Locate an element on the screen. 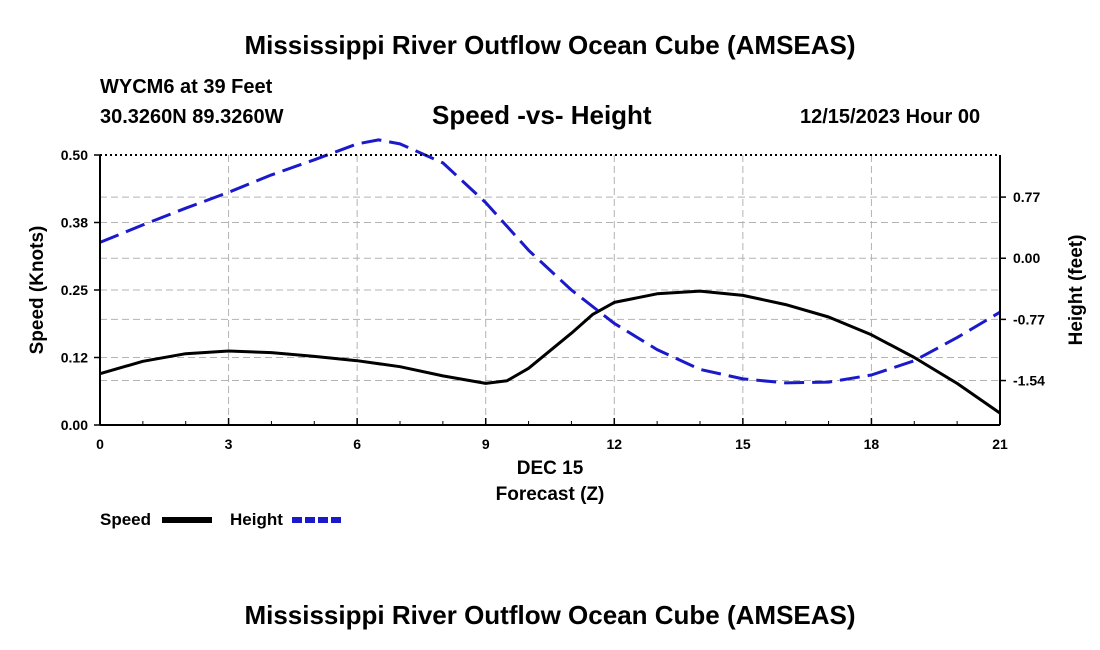 The image size is (1100, 650). y2-axis-title: Height (feet) is located at coordinates (1076, 290).